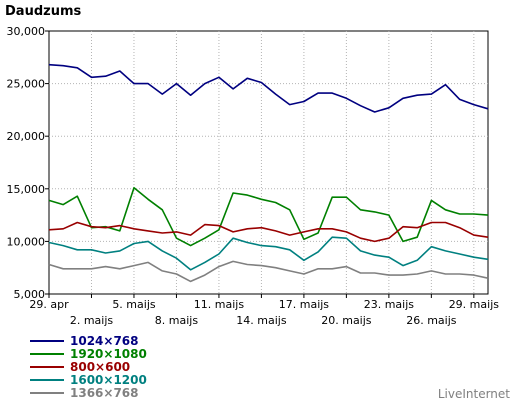  What do you see at coordinates (261, 320) in the screenshot?
I see `x-tick-label: 14. maijs` at bounding box center [261, 320].